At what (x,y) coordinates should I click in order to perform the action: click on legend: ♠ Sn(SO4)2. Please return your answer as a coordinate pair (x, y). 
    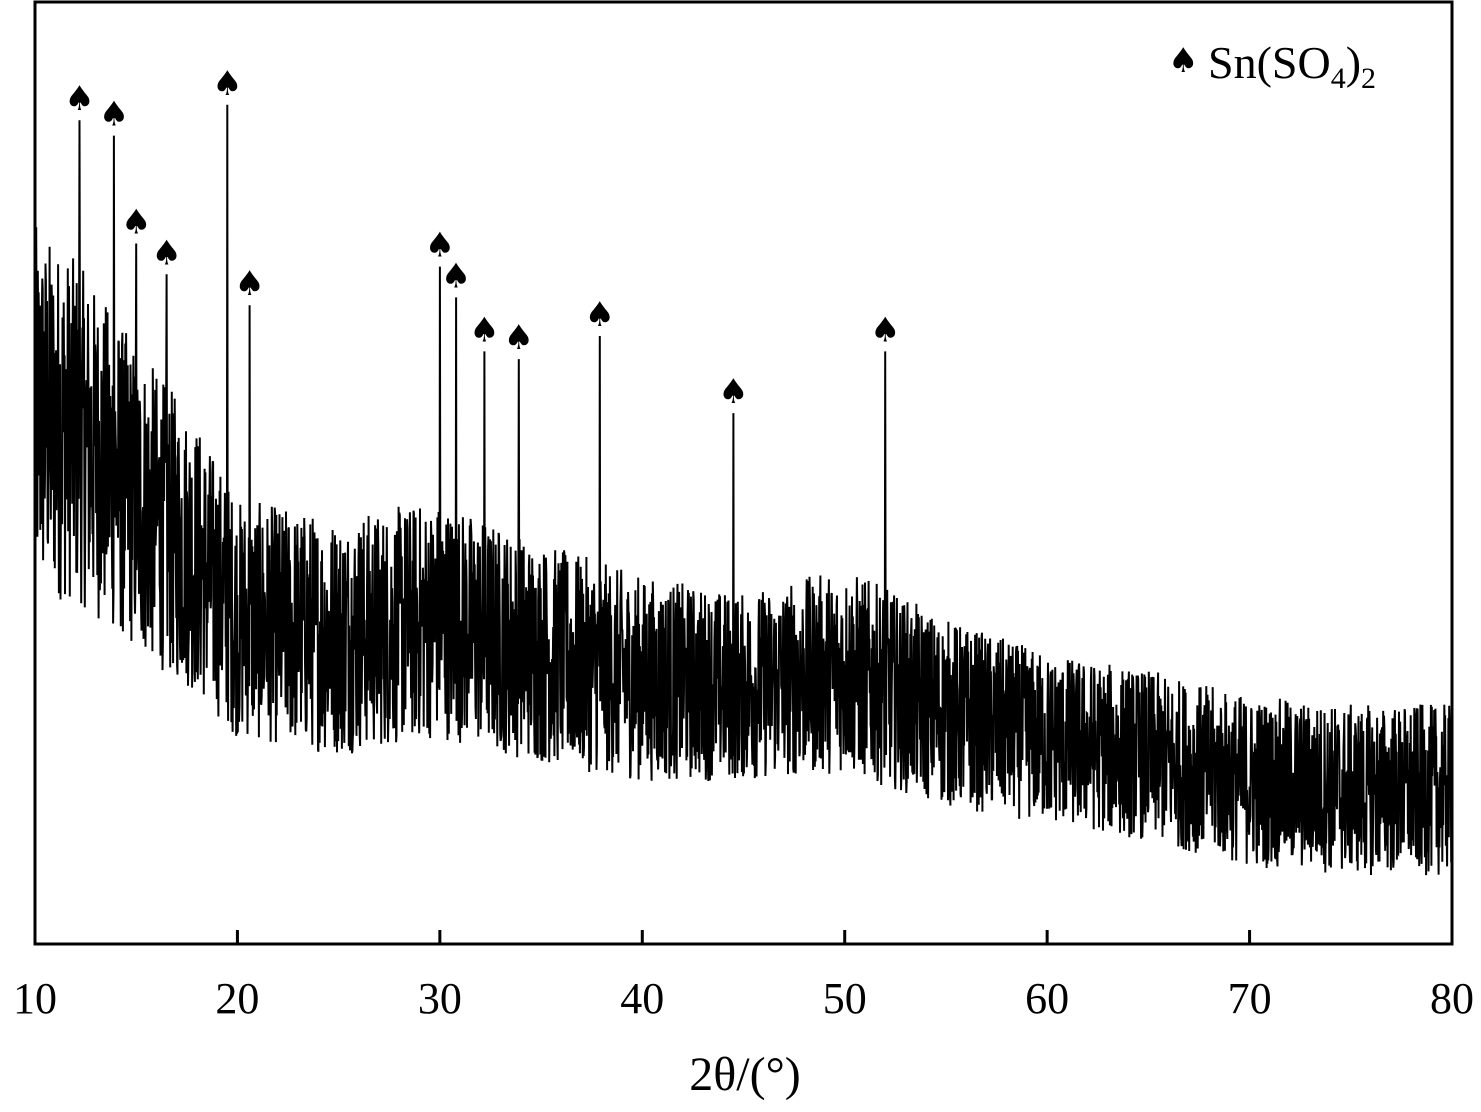
    Looking at the image, I should click on (1272, 66).